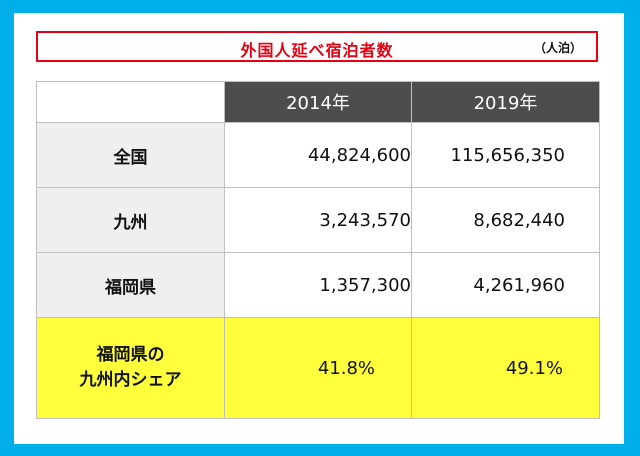 The height and width of the screenshot is (456, 640). Describe the element at coordinates (557, 48) in the screenshot. I see `unit-label: （人泊）` at that location.